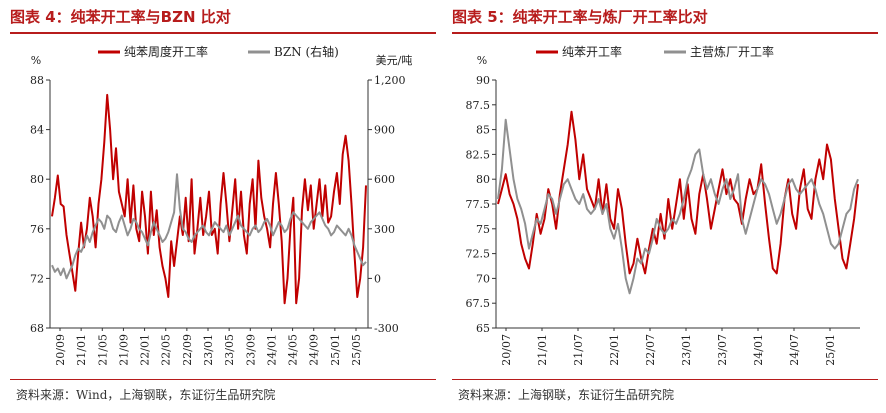  What do you see at coordinates (314, 350) in the screenshot?
I see `x-tick-label: 24/09` at bounding box center [314, 350].